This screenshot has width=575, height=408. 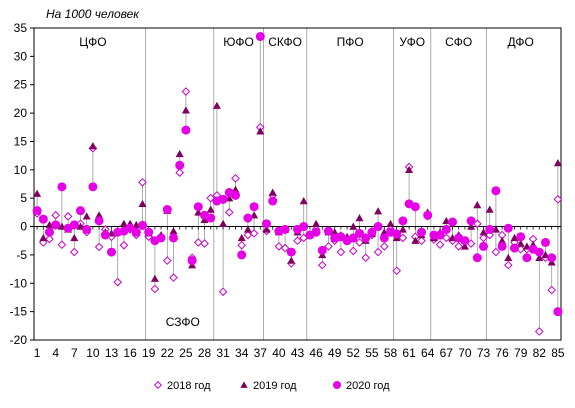 What do you see at coordinates (19, 312) in the screenshot?
I see `y-tick-label: -15` at bounding box center [19, 312].